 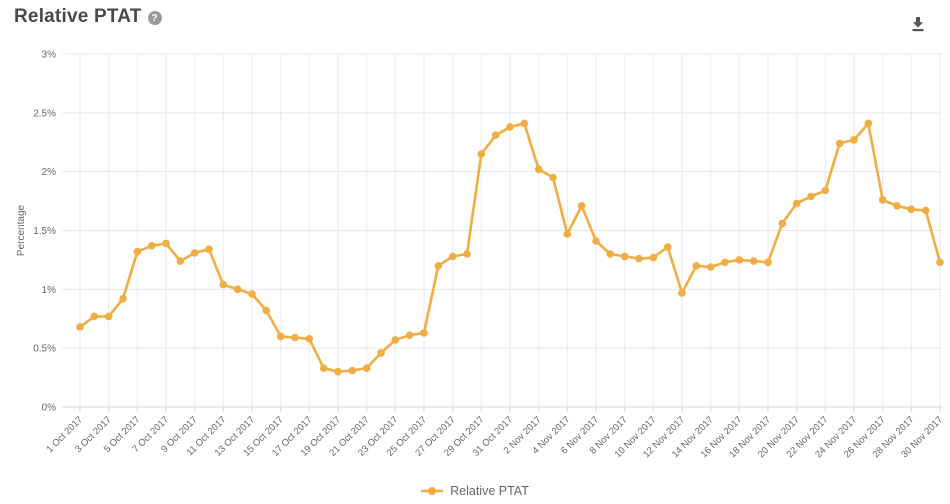 What do you see at coordinates (49, 408) in the screenshot?
I see `y-tick-label: 0%` at bounding box center [49, 408].